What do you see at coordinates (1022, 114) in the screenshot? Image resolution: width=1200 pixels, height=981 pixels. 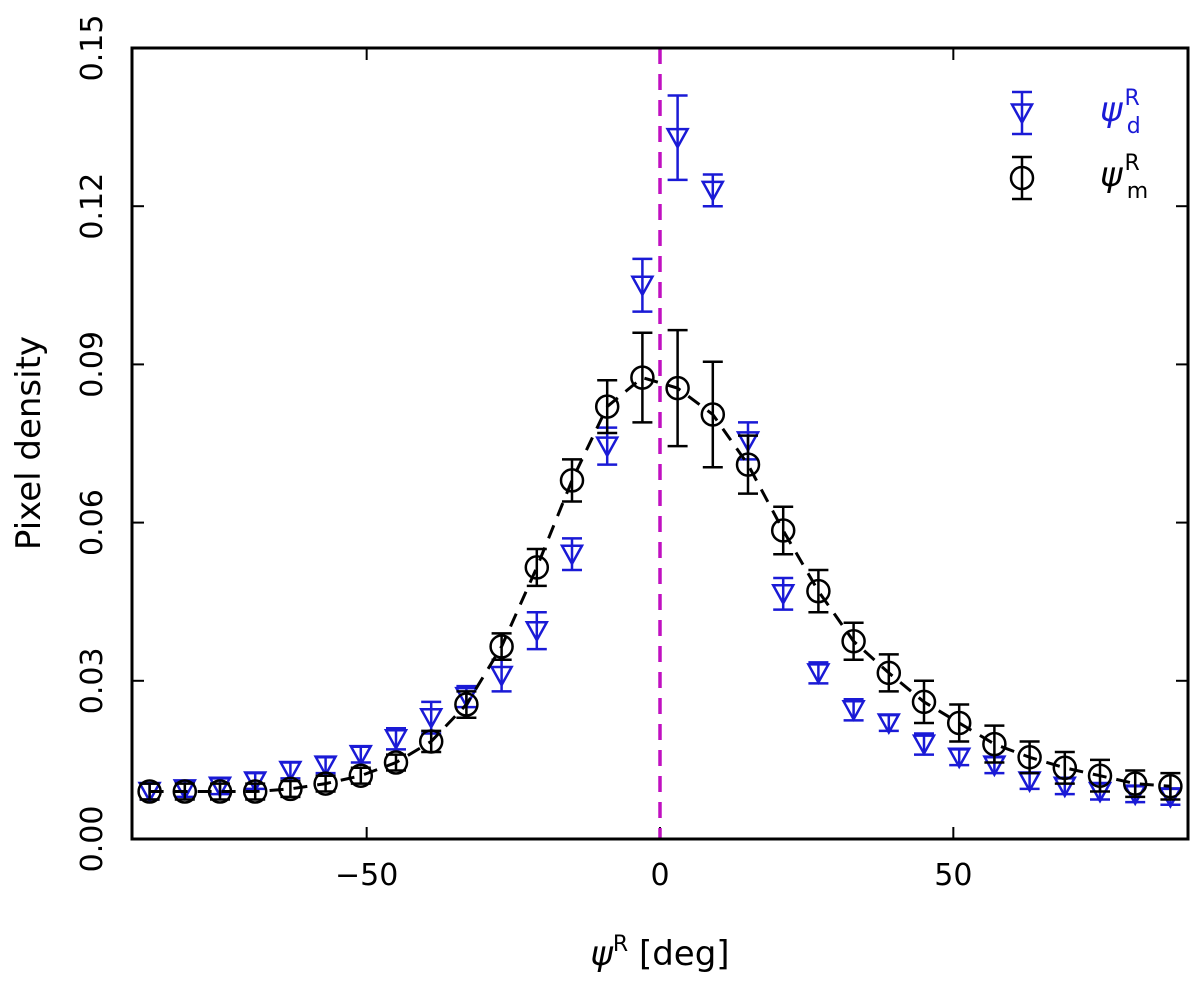 I see `legend-marker-triangle` at bounding box center [1022, 114].